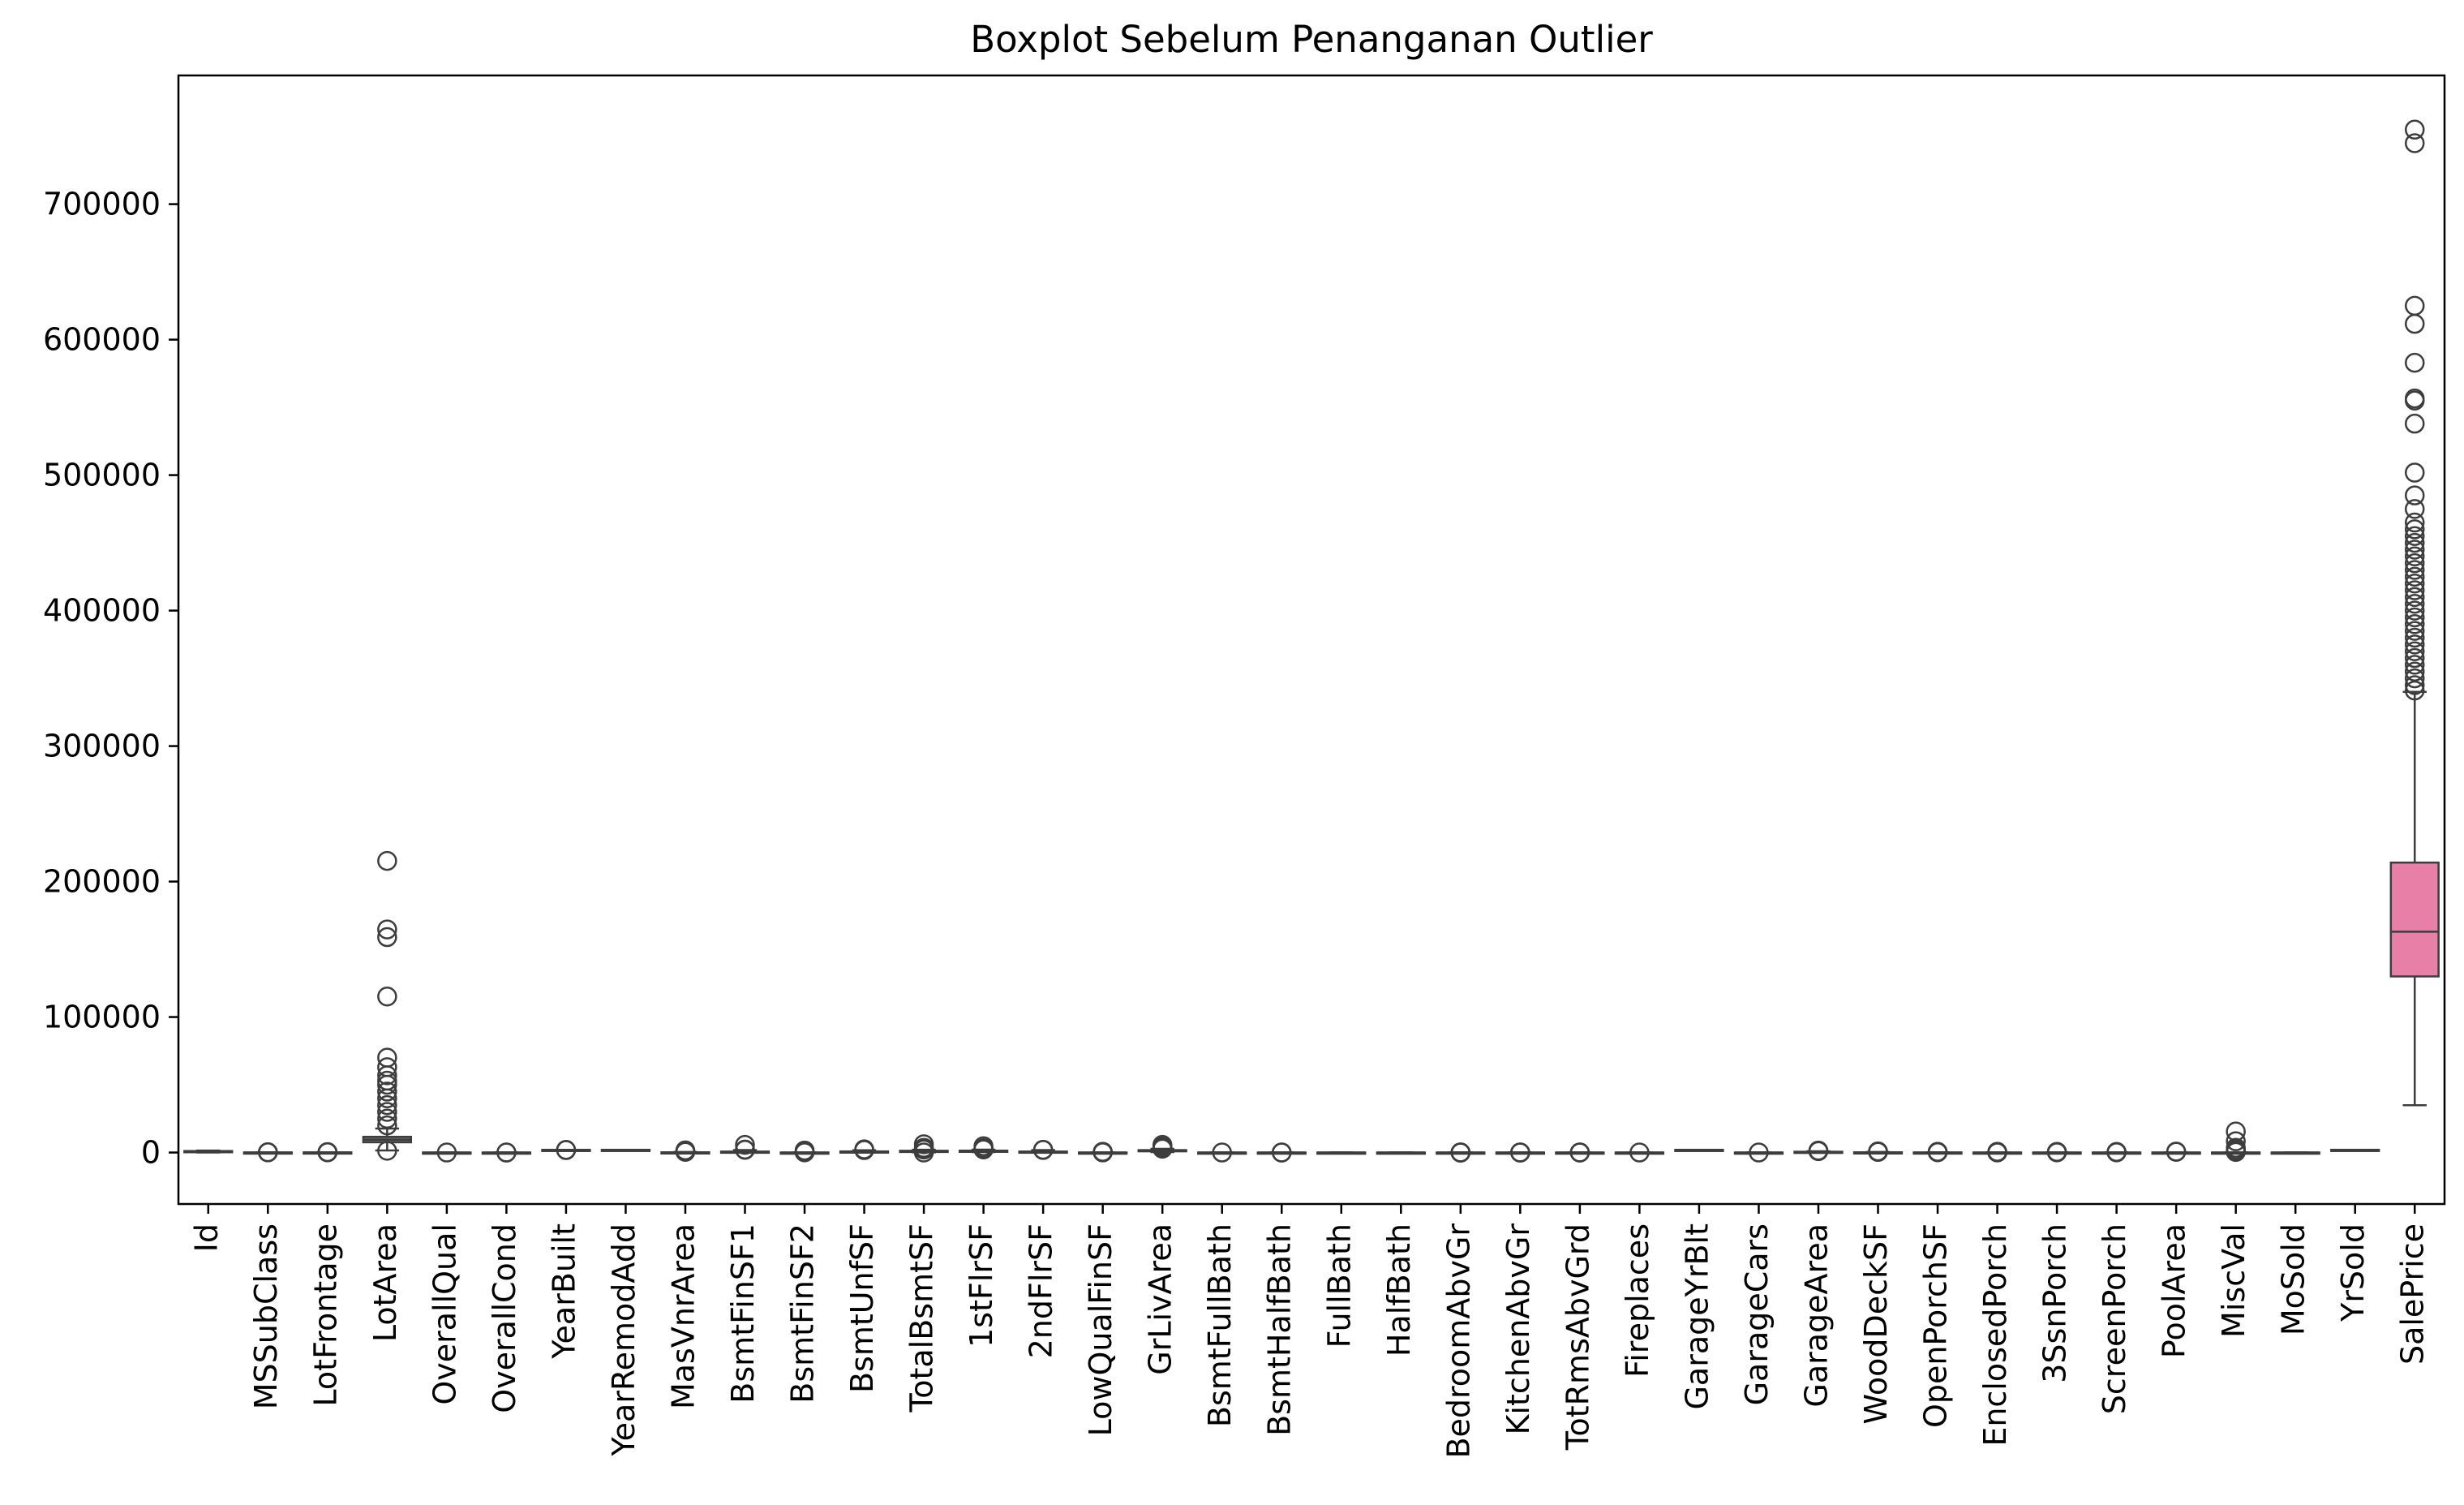  What do you see at coordinates (2413, 1294) in the screenshot?
I see `x-tick-label: SalePrice` at bounding box center [2413, 1294].